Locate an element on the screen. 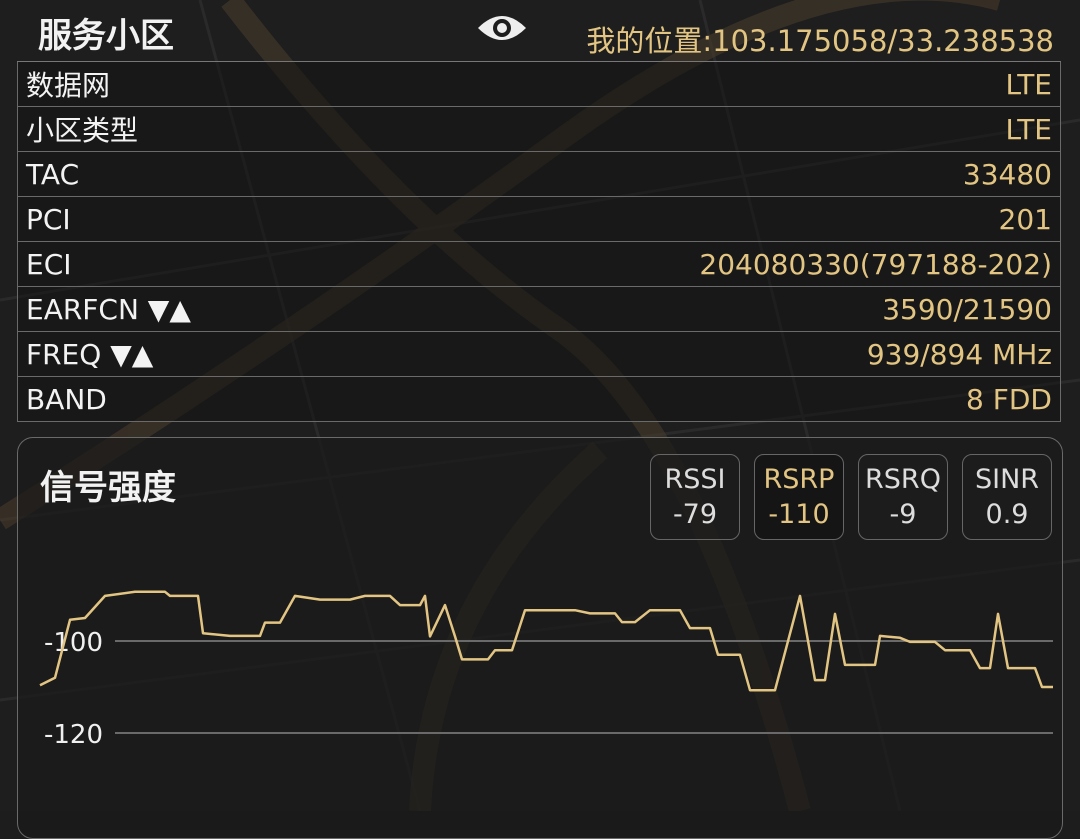  row-network: 数据网 LTE is located at coordinates (539, 84).